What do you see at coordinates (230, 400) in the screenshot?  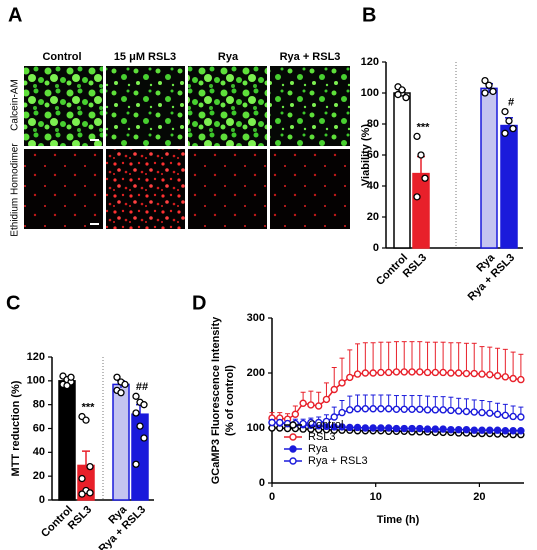 I see `y-axis-label: (% of control)` at bounding box center [230, 400].